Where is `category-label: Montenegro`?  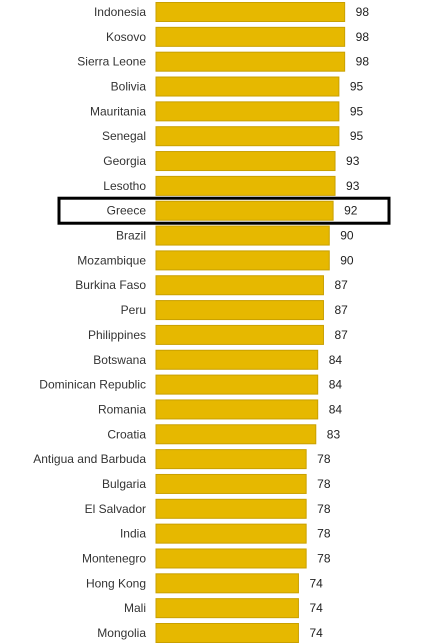 category-label: Montenegro is located at coordinates (114, 558).